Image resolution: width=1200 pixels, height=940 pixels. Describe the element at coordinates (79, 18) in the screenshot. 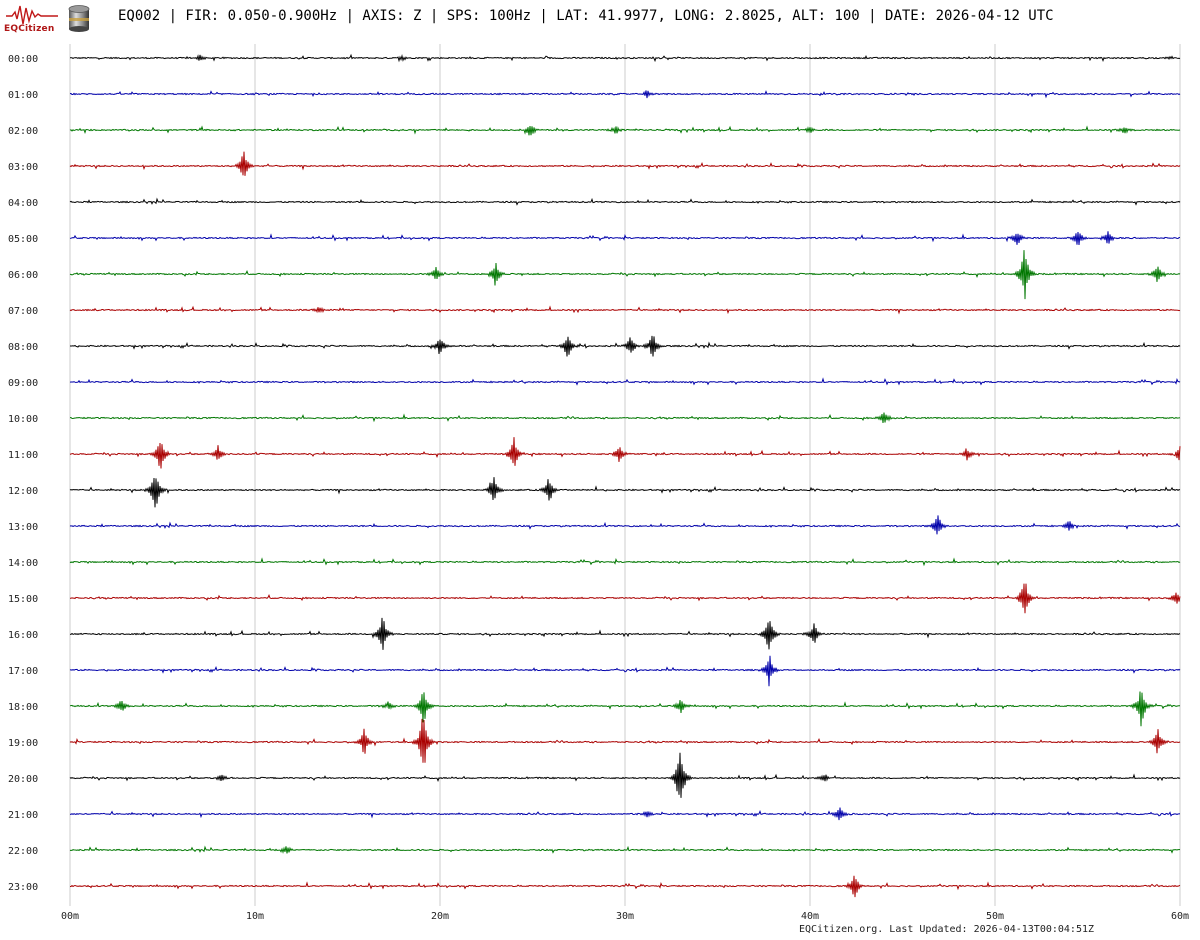

I see `seismometer-icon` at that location.